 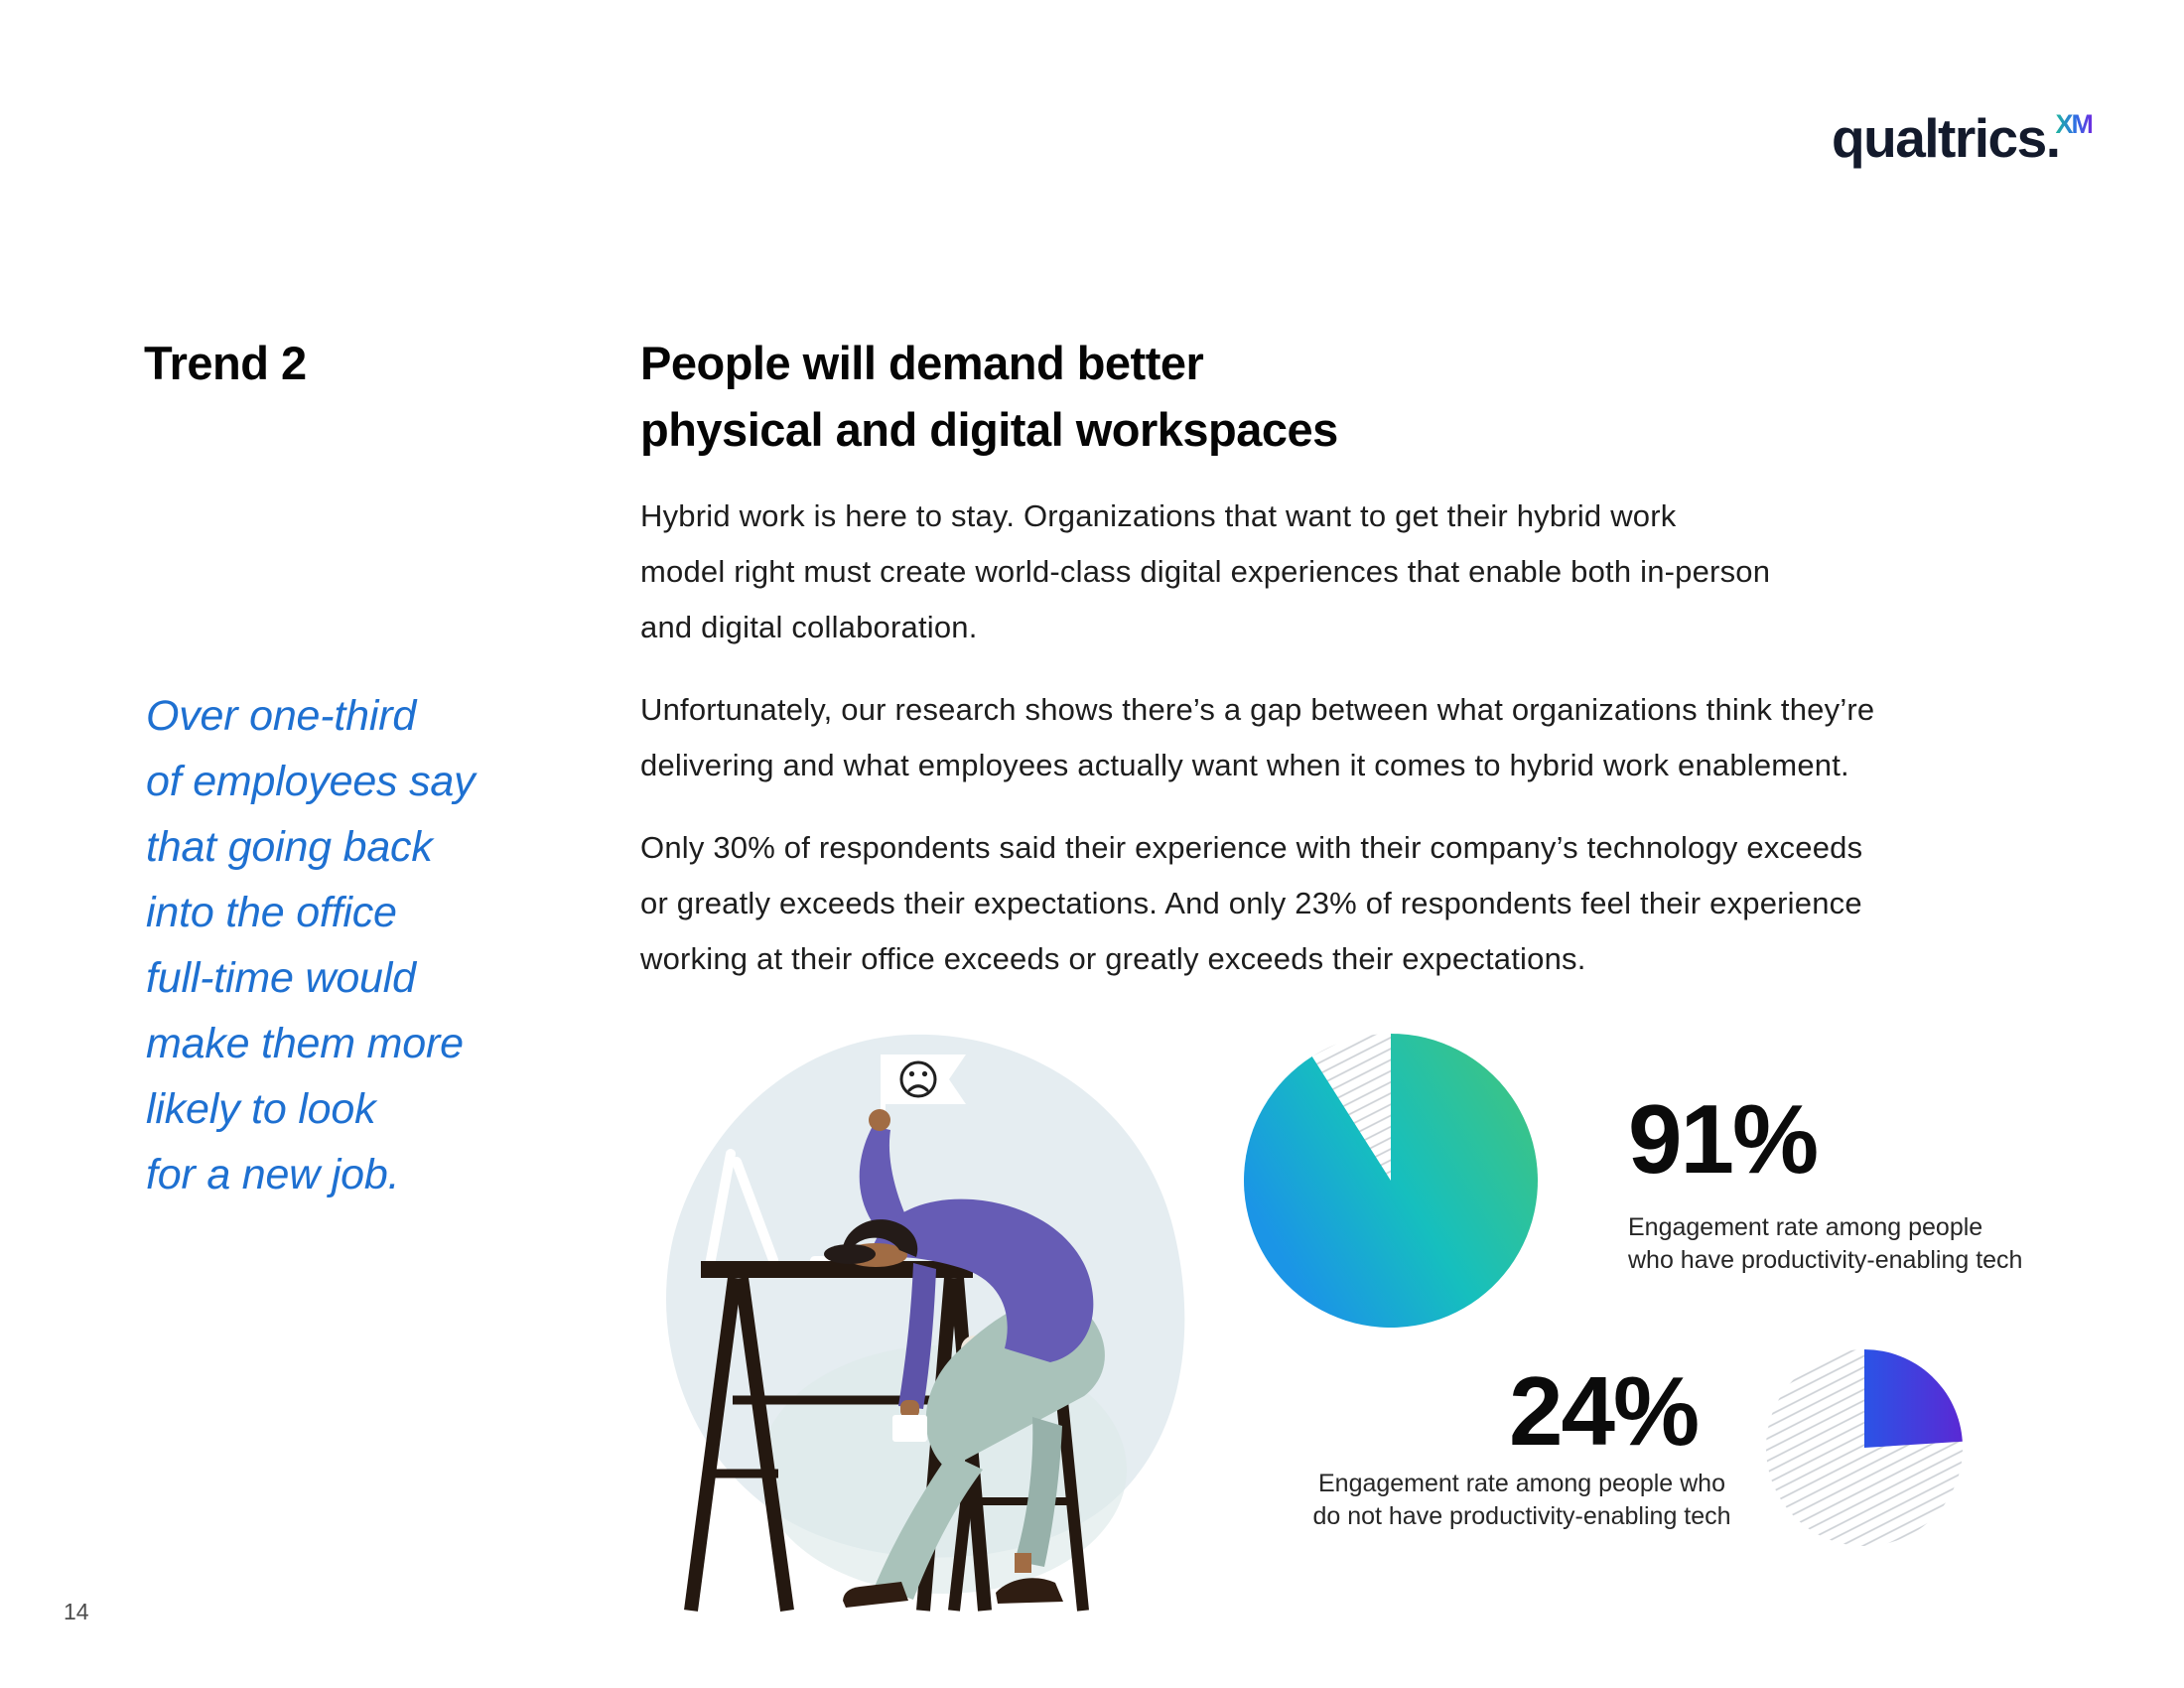 I want to click on trend-label: Trend 2, so click(x=225, y=363).